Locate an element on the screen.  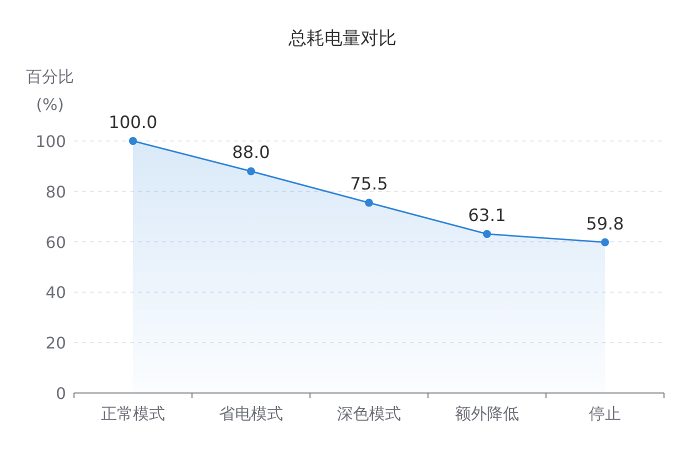
data-label: 88.0 is located at coordinates (251, 153).